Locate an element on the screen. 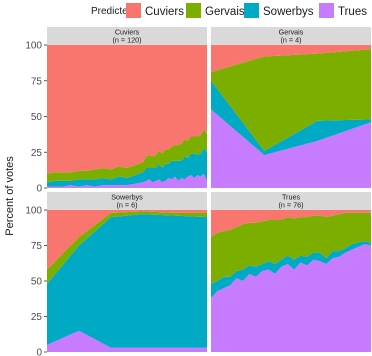 This screenshot has height=356, width=372. legend-title: Predicted is located at coordinates (112, 11).